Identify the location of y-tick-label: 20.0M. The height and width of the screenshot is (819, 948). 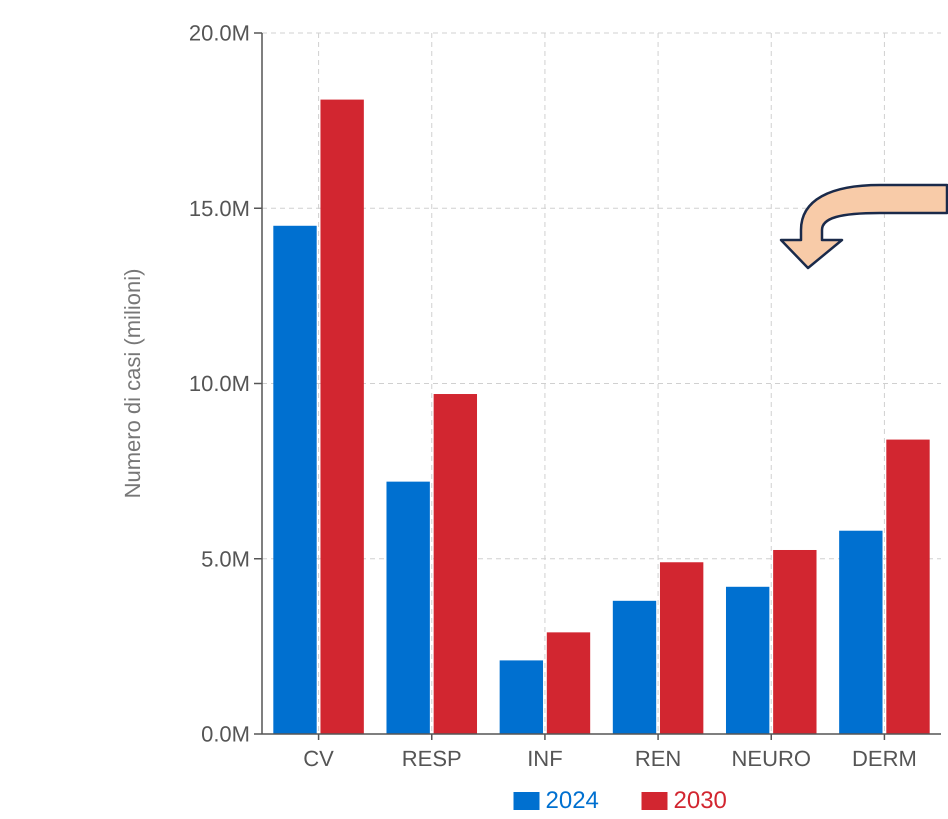
(219, 33).